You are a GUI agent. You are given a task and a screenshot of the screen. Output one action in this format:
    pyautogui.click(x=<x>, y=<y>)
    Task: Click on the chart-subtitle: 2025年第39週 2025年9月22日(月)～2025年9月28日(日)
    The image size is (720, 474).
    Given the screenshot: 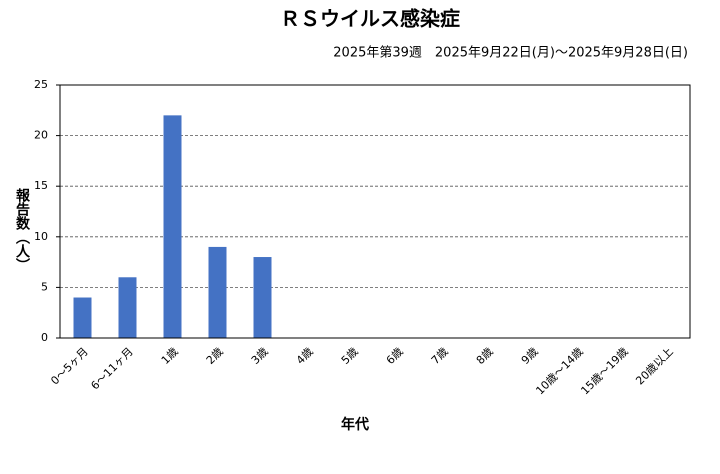 What is the action you would take?
    pyautogui.click(x=510, y=53)
    